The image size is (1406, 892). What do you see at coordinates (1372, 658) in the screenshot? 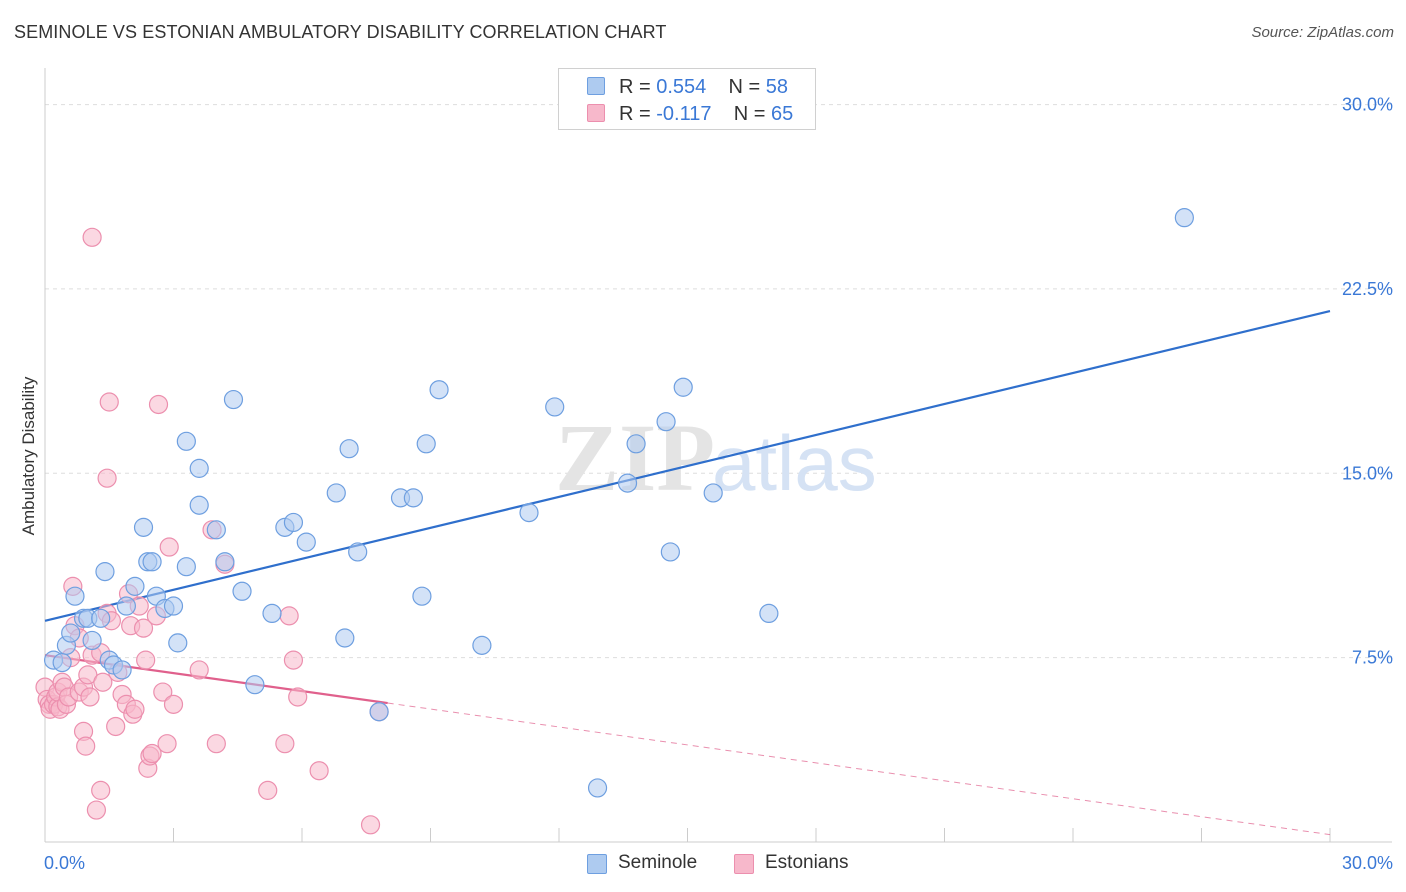
I see `y-tick-label: 7.5%` at bounding box center [1372, 658].